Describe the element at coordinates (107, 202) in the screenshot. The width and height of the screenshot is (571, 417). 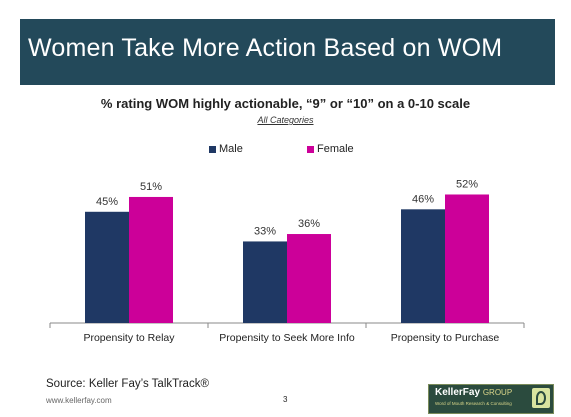
I see `data-label: 45%` at that location.